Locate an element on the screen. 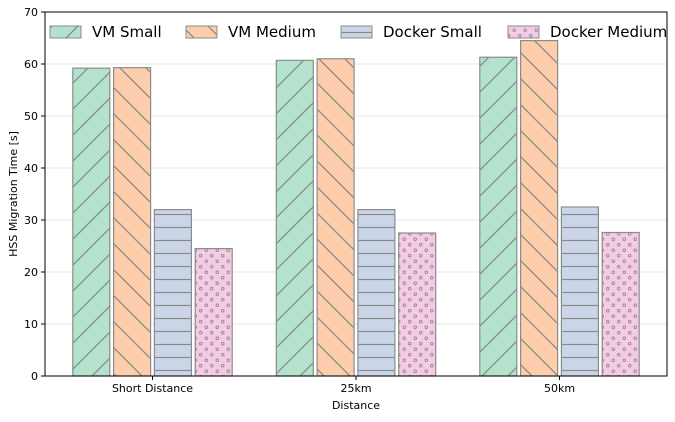  y-axis: 0 10 20 30 40 50 60 70 is located at coordinates (34, 194).